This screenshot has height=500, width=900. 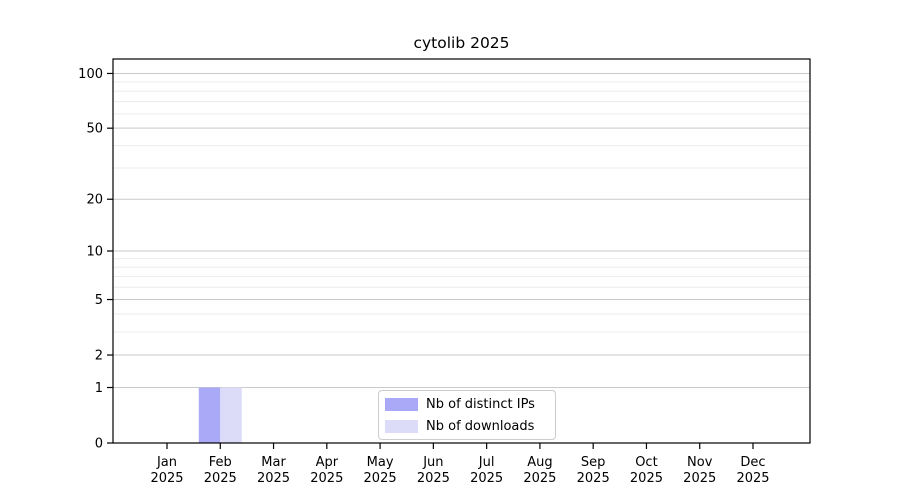 I want to click on x-tick-label-month: Nov, so click(x=700, y=462).